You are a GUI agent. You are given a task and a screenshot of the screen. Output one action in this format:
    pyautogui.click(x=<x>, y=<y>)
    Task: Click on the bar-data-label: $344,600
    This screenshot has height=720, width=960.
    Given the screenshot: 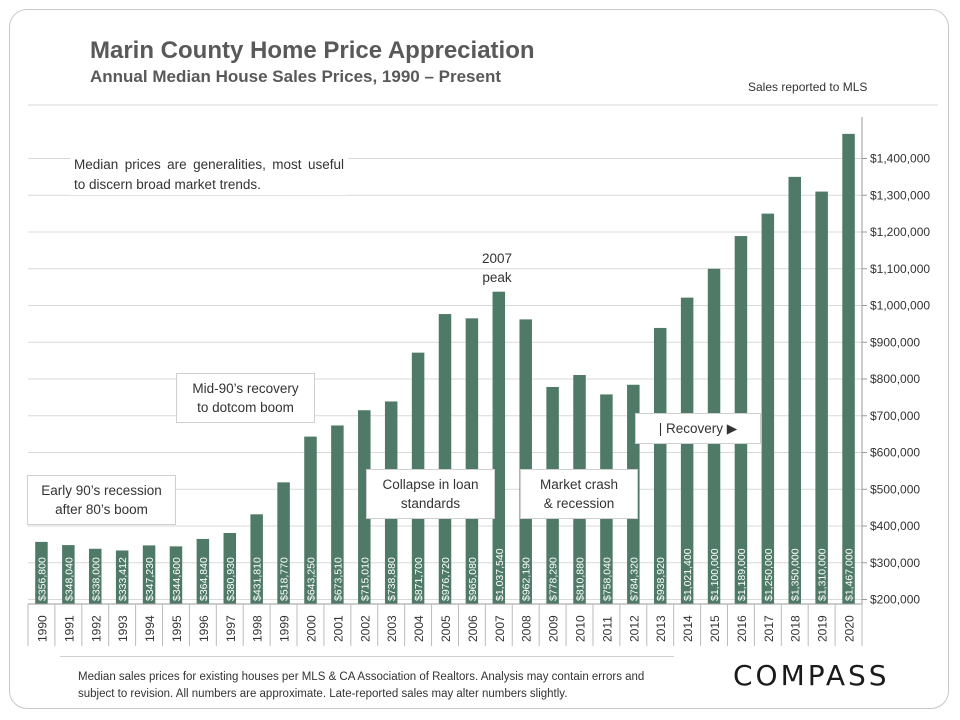 What is the action you would take?
    pyautogui.click(x=177, y=579)
    